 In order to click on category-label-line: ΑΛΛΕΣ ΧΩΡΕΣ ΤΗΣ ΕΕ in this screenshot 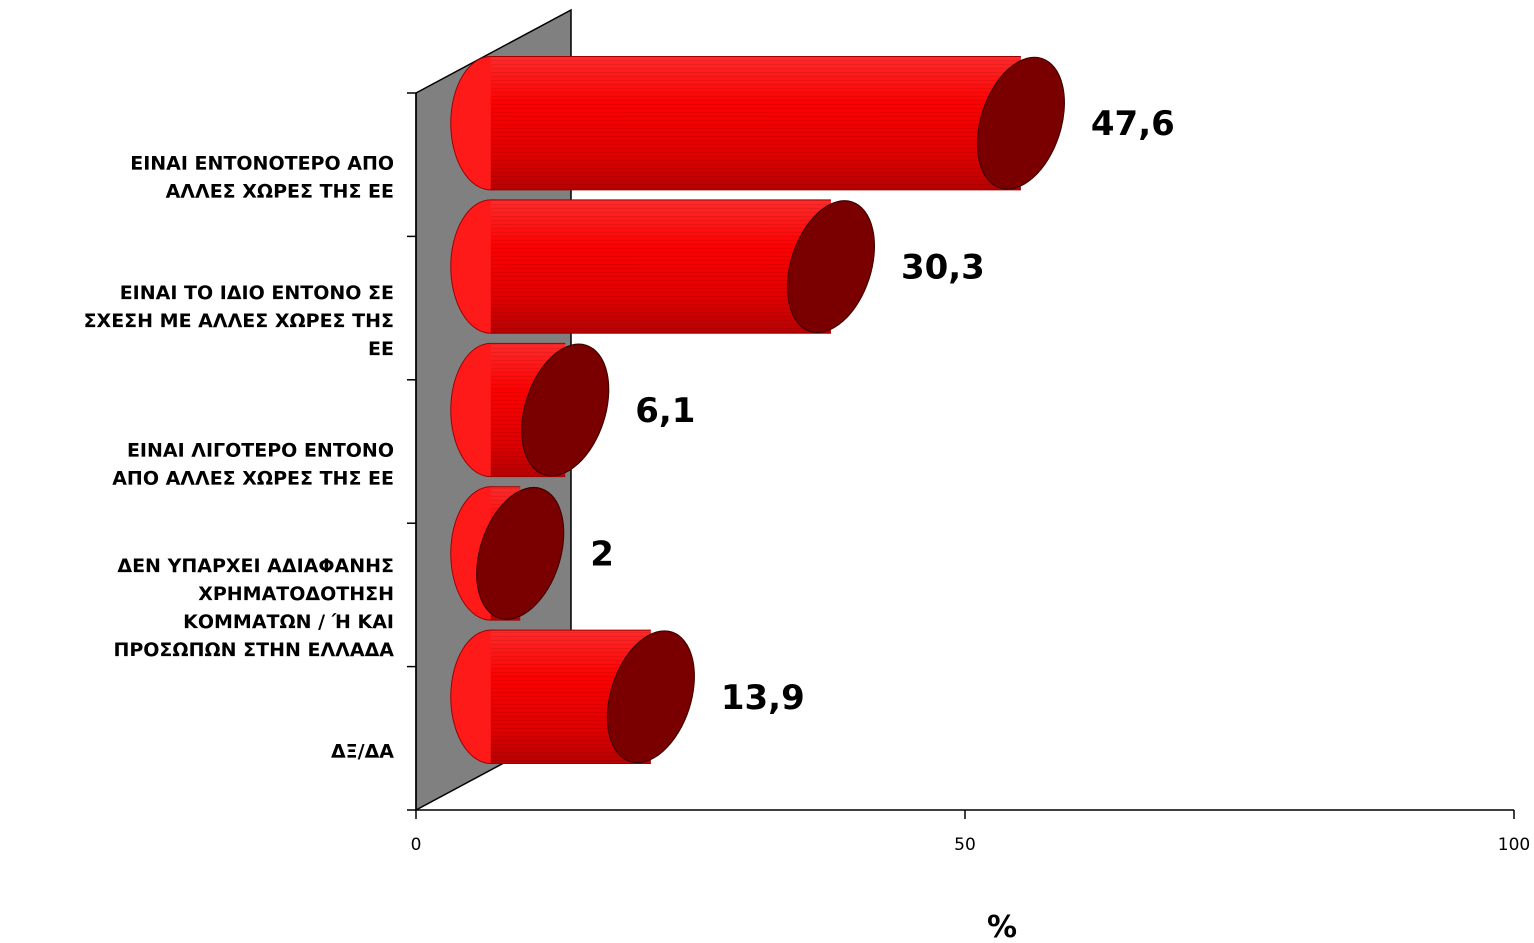, I will do `click(280, 192)`.